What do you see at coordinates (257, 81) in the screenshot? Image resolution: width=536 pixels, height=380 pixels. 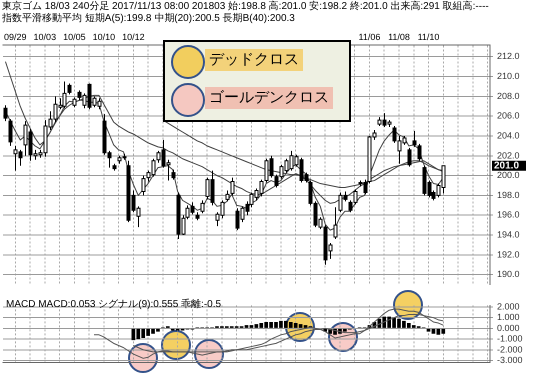 I see `note-box: デッドクロス ゴールデンクロス` at bounding box center [257, 81].